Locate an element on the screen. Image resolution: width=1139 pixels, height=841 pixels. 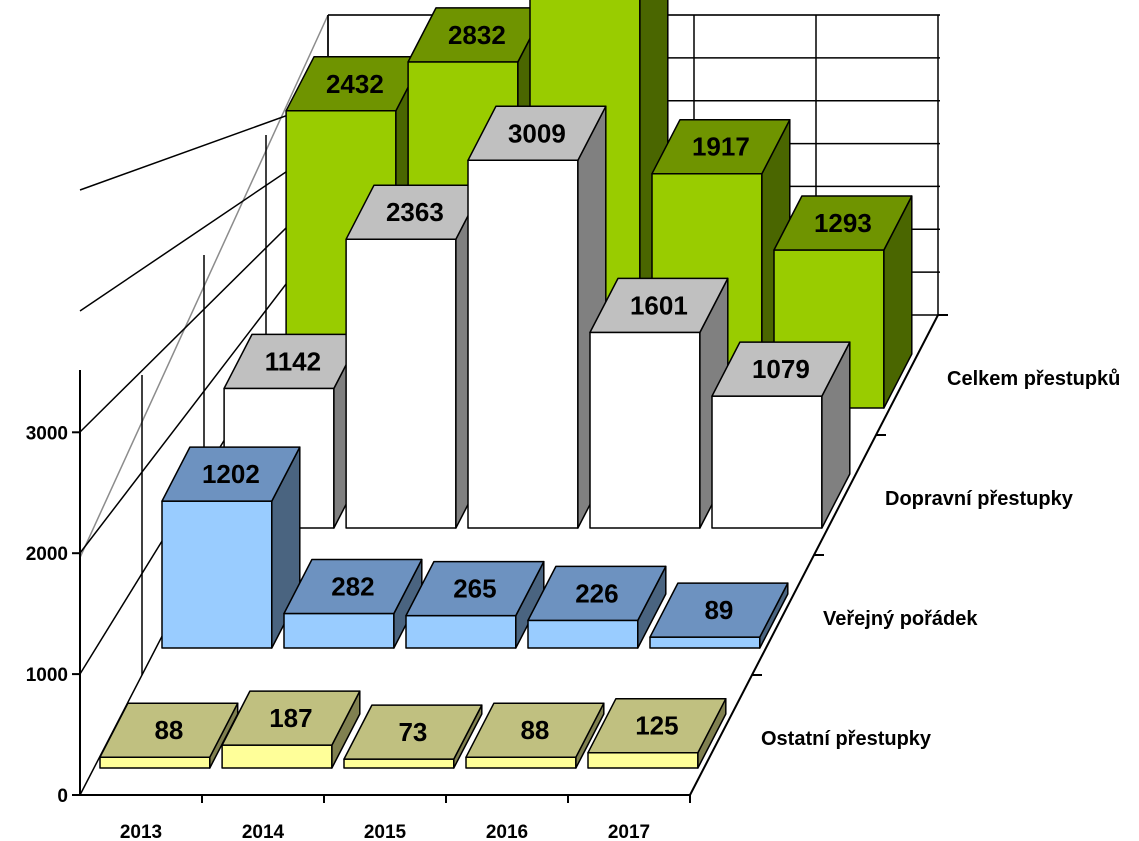
bar-verejny-poradek-2013: 1202 is located at coordinates (231, 547).